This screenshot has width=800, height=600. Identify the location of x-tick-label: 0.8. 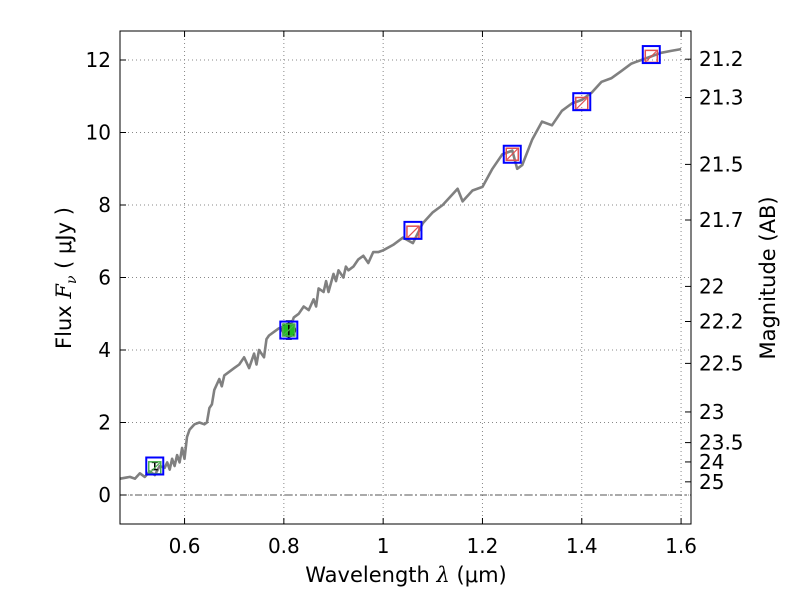
(284, 546).